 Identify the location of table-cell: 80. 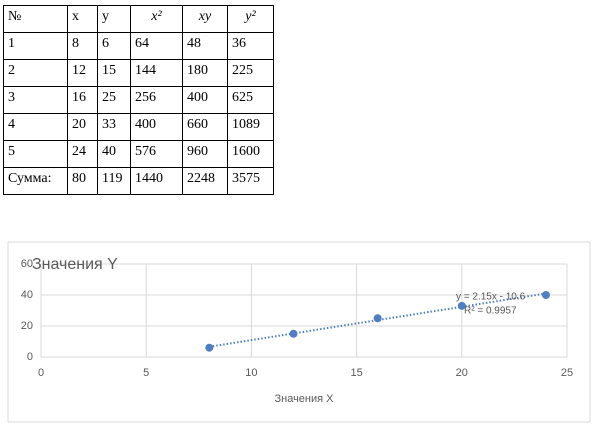
(82, 181).